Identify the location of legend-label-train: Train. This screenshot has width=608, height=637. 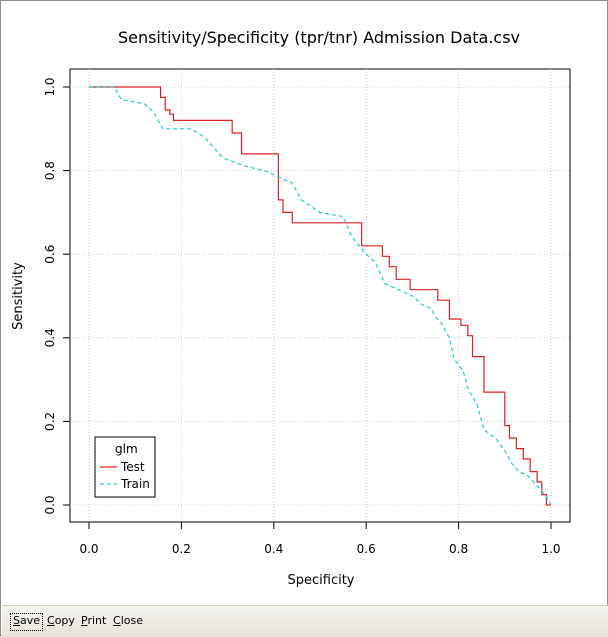
(135, 484).